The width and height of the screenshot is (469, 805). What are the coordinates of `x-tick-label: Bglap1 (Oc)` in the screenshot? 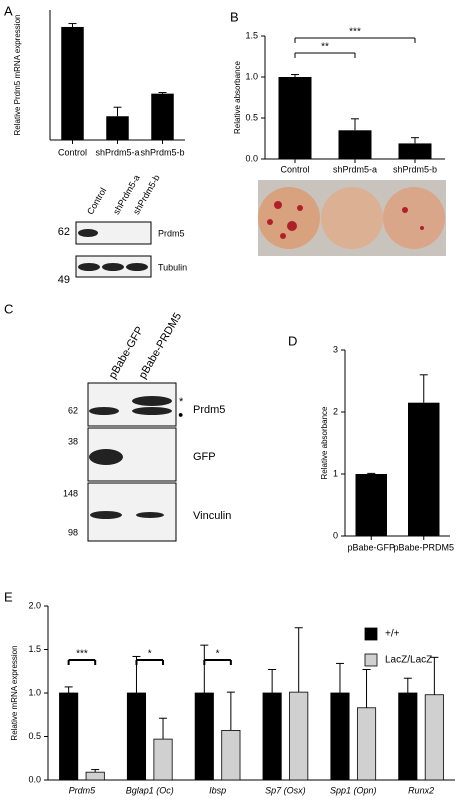 It's located at (150, 790).